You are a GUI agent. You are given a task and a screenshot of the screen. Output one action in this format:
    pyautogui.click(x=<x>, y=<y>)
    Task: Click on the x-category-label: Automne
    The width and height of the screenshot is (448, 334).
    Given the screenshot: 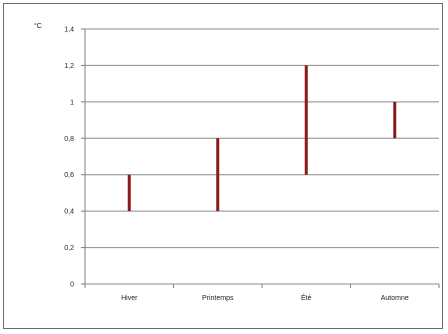 What is the action you would take?
    pyautogui.click(x=395, y=298)
    